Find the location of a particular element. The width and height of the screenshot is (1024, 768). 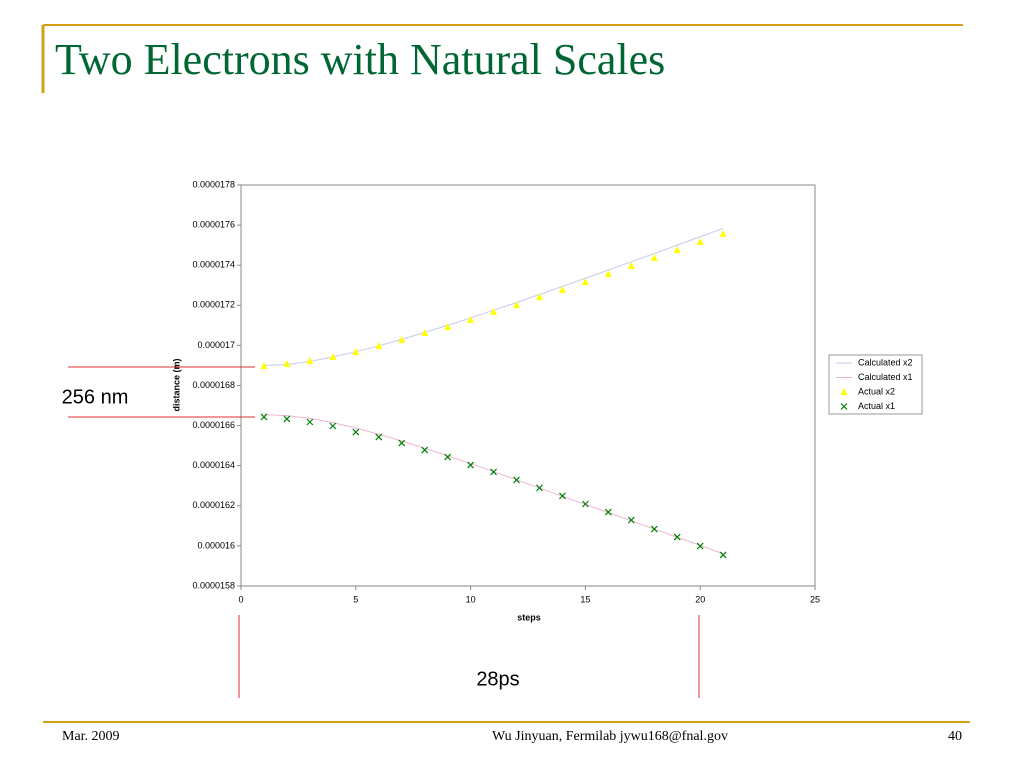

slide-title: Two Electrons with Natural Scales is located at coordinates (360, 59).